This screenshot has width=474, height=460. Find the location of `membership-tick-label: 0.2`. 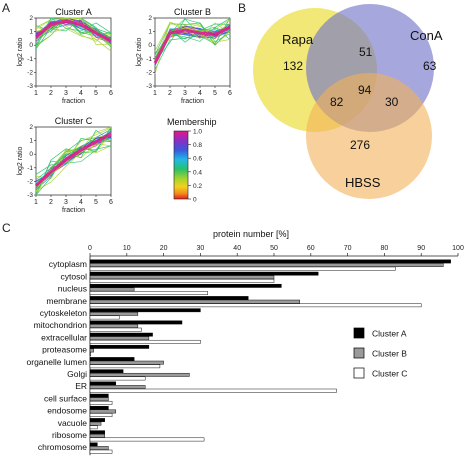

membership-tick-label: 0.2 is located at coordinates (197, 186).